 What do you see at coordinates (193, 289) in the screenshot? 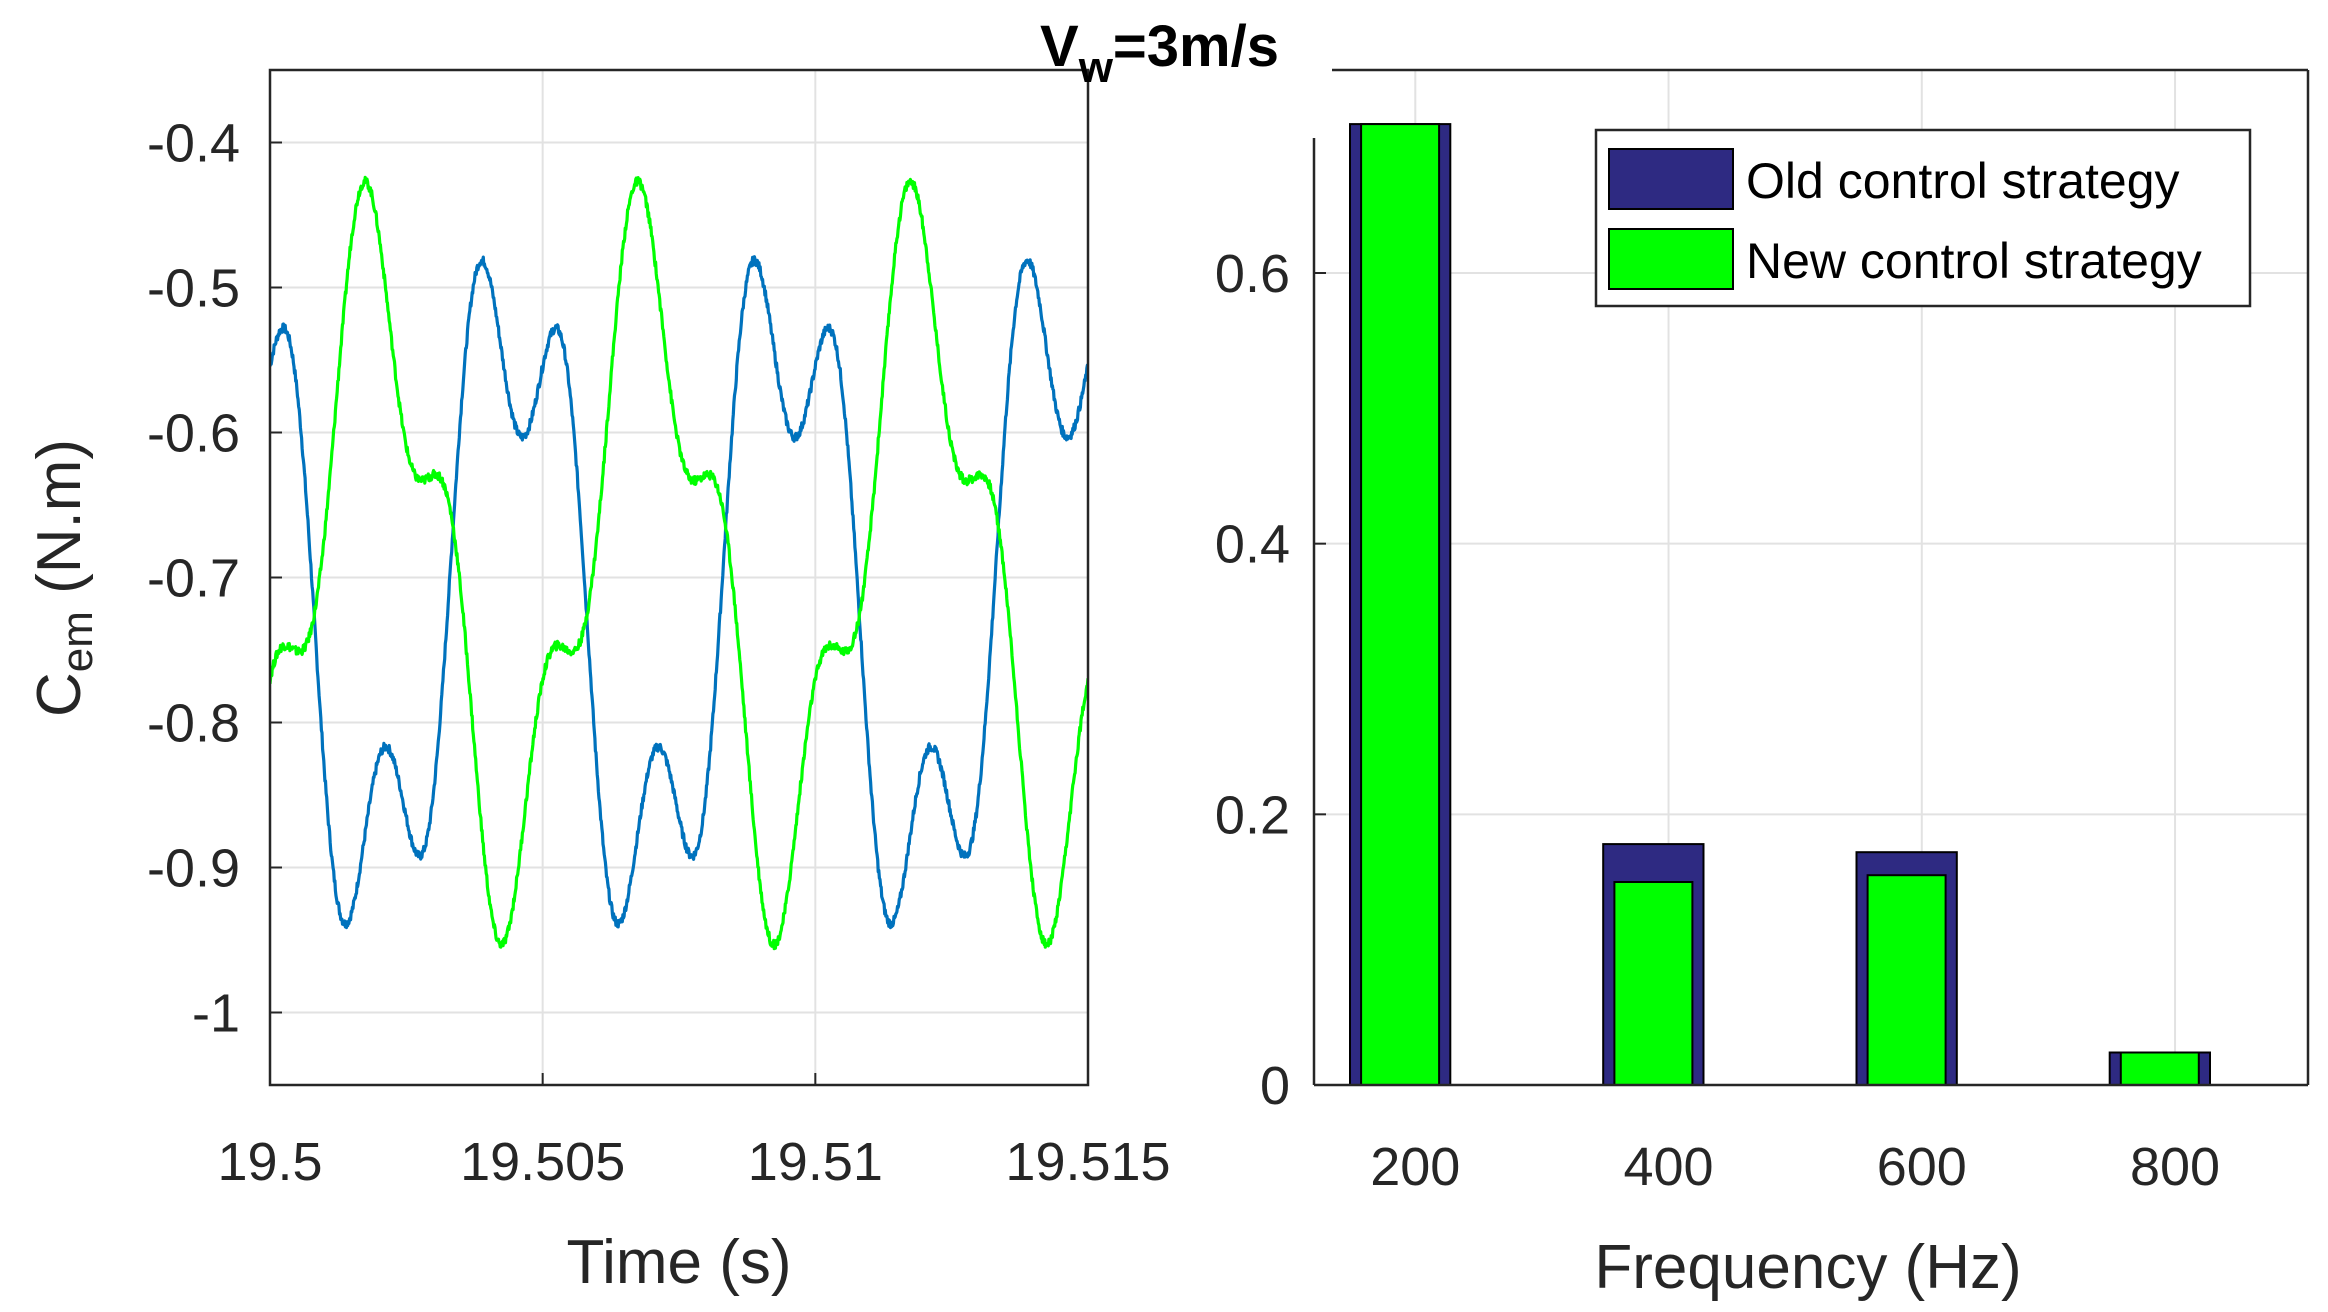
I see `time-y-tick-label: -0.5` at bounding box center [193, 289].